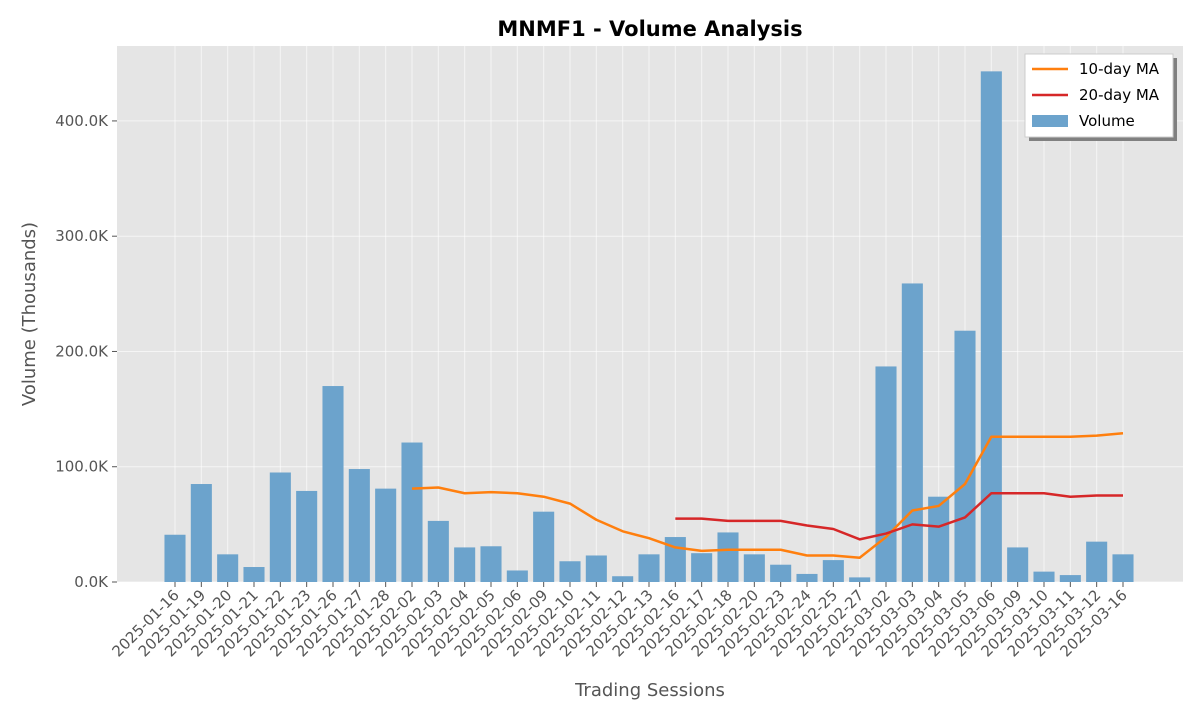 The image size is (1200, 720). I want to click on y-axis: 0.0K 100.0K 200.0K 300.0K 400.0K, so click(86, 351).